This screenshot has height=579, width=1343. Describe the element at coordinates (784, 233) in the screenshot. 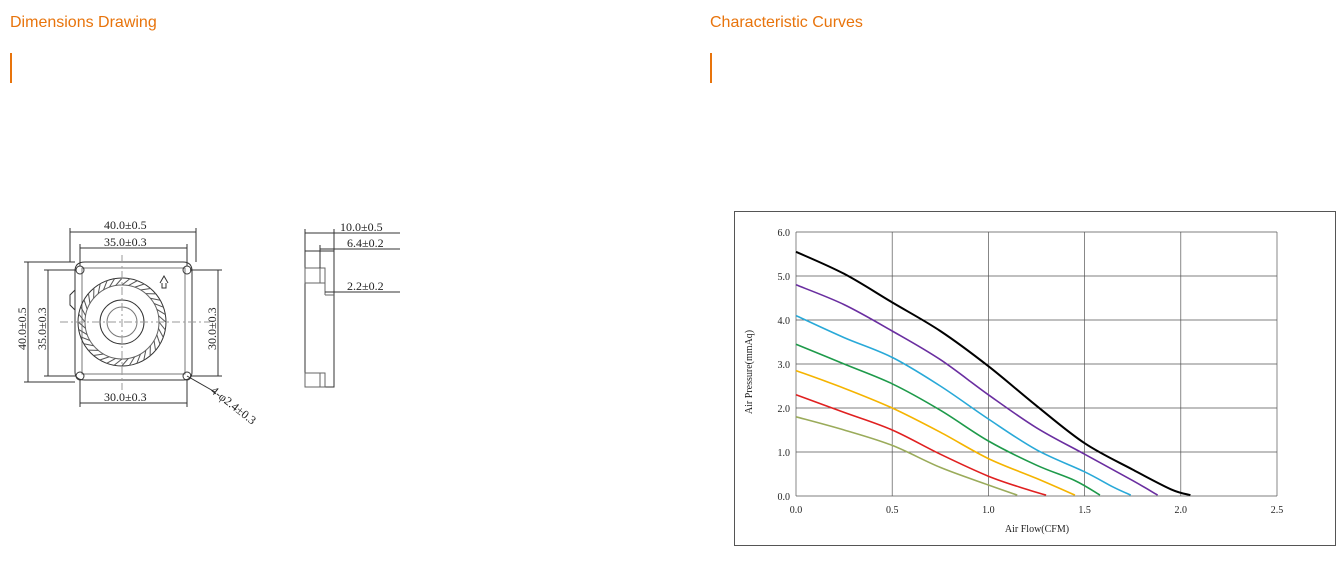

I see `y-tick-label: 6.0` at that location.